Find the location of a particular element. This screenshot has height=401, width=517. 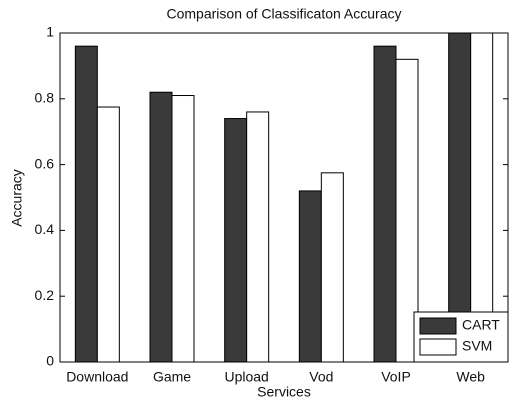

x-axis-label: Services is located at coordinates (284, 392).